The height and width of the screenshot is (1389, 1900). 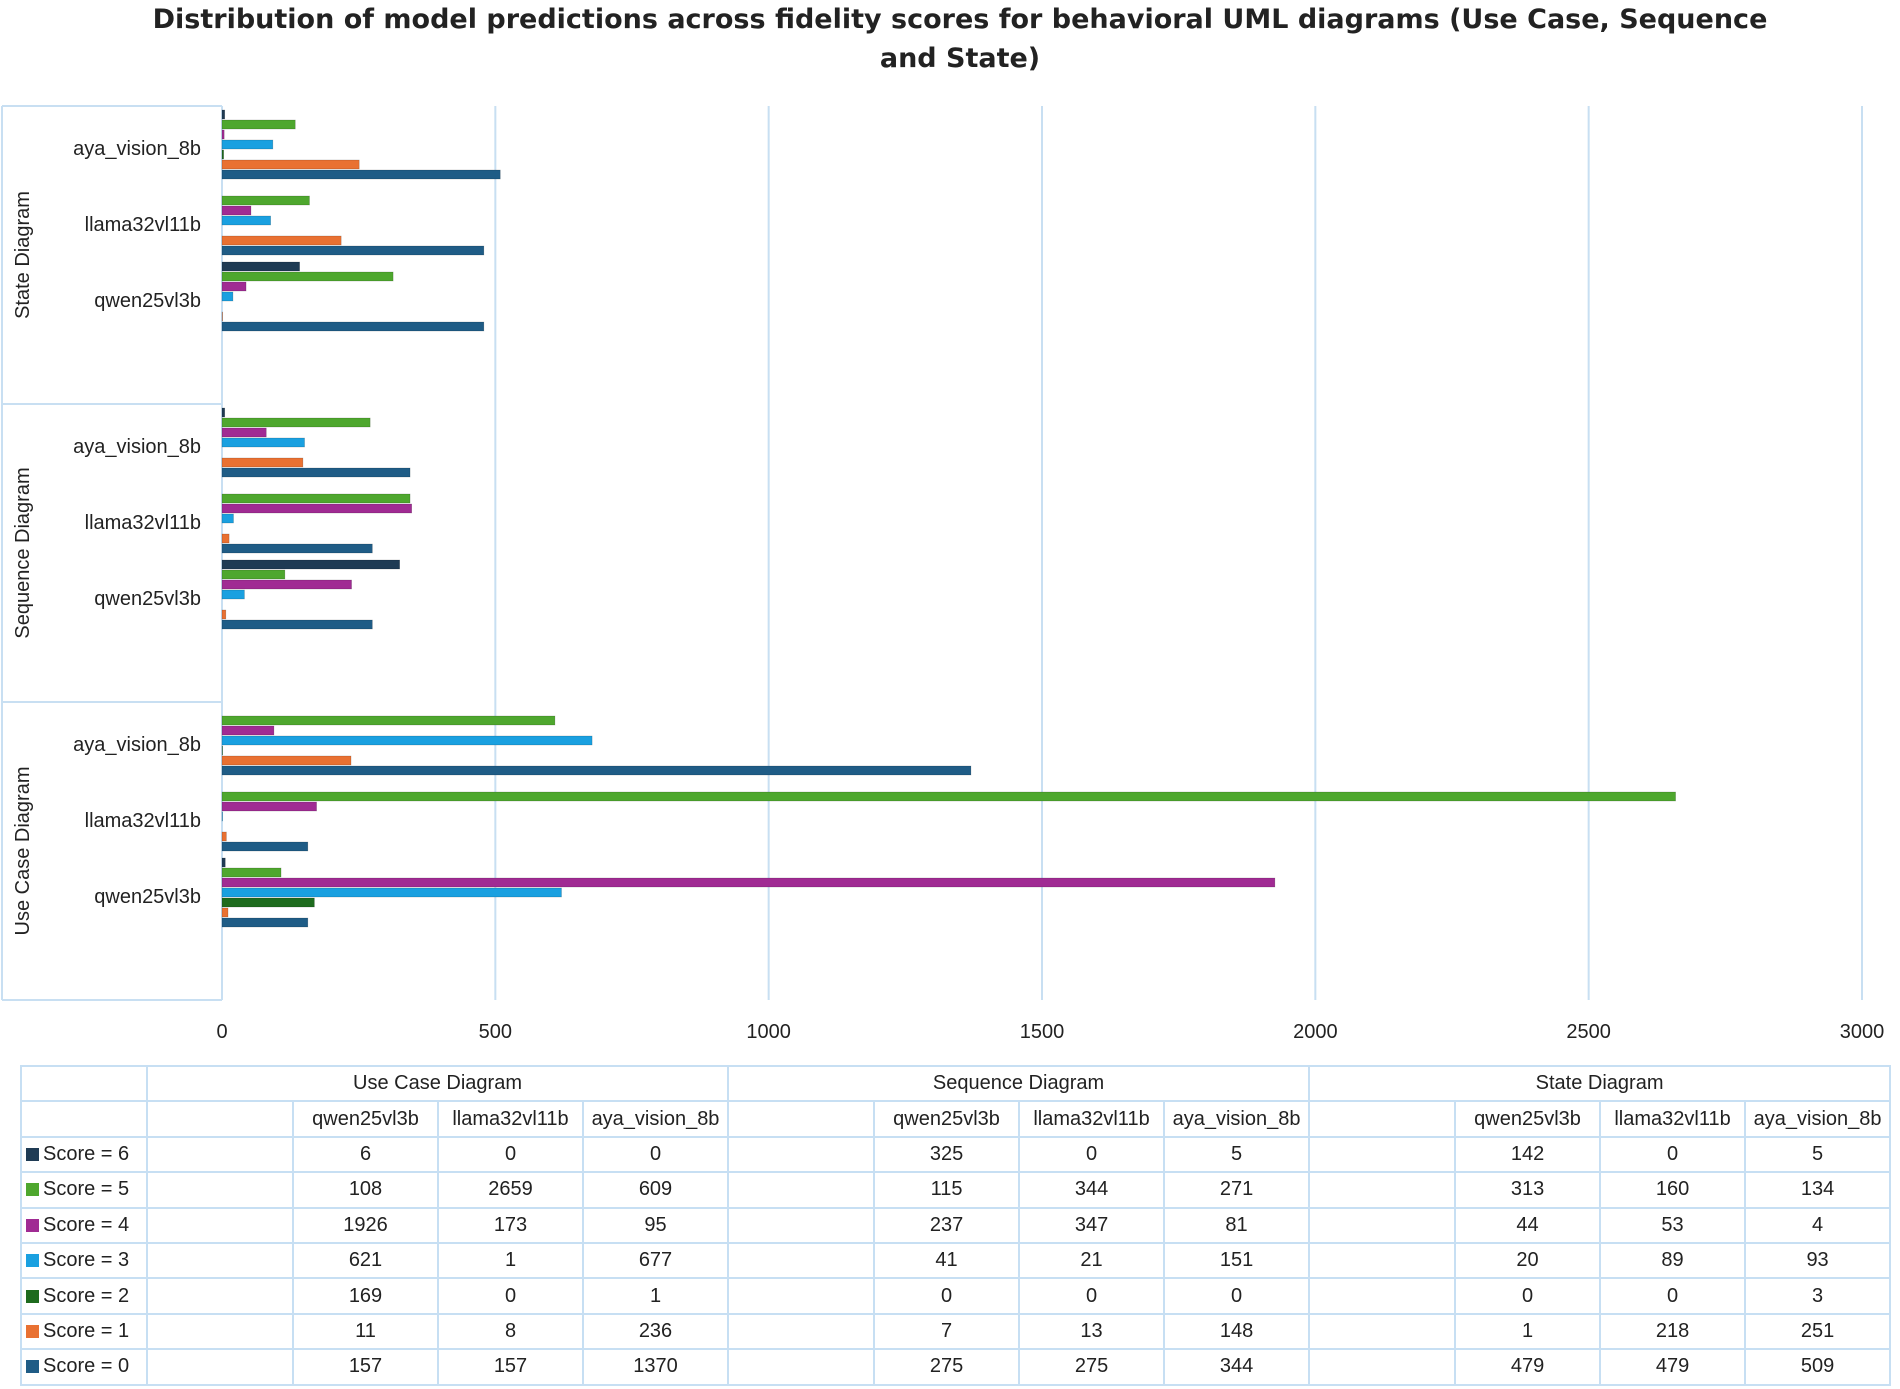 What do you see at coordinates (947, 1190) in the screenshot?
I see `table-cell-value: 115` at bounding box center [947, 1190].